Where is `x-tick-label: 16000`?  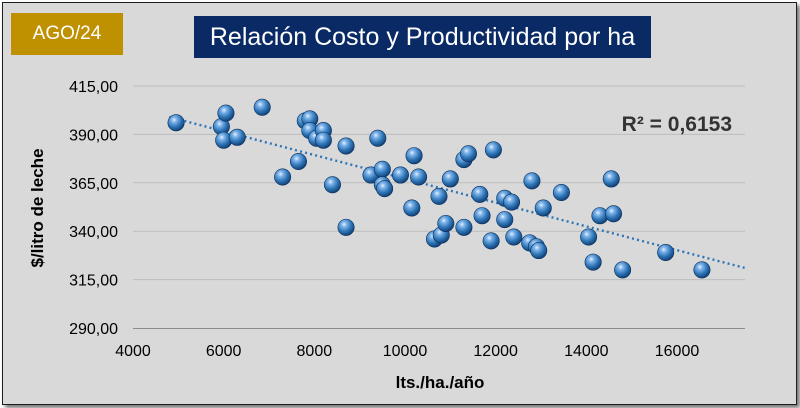
x-tick-label: 16000 is located at coordinates (677, 351).